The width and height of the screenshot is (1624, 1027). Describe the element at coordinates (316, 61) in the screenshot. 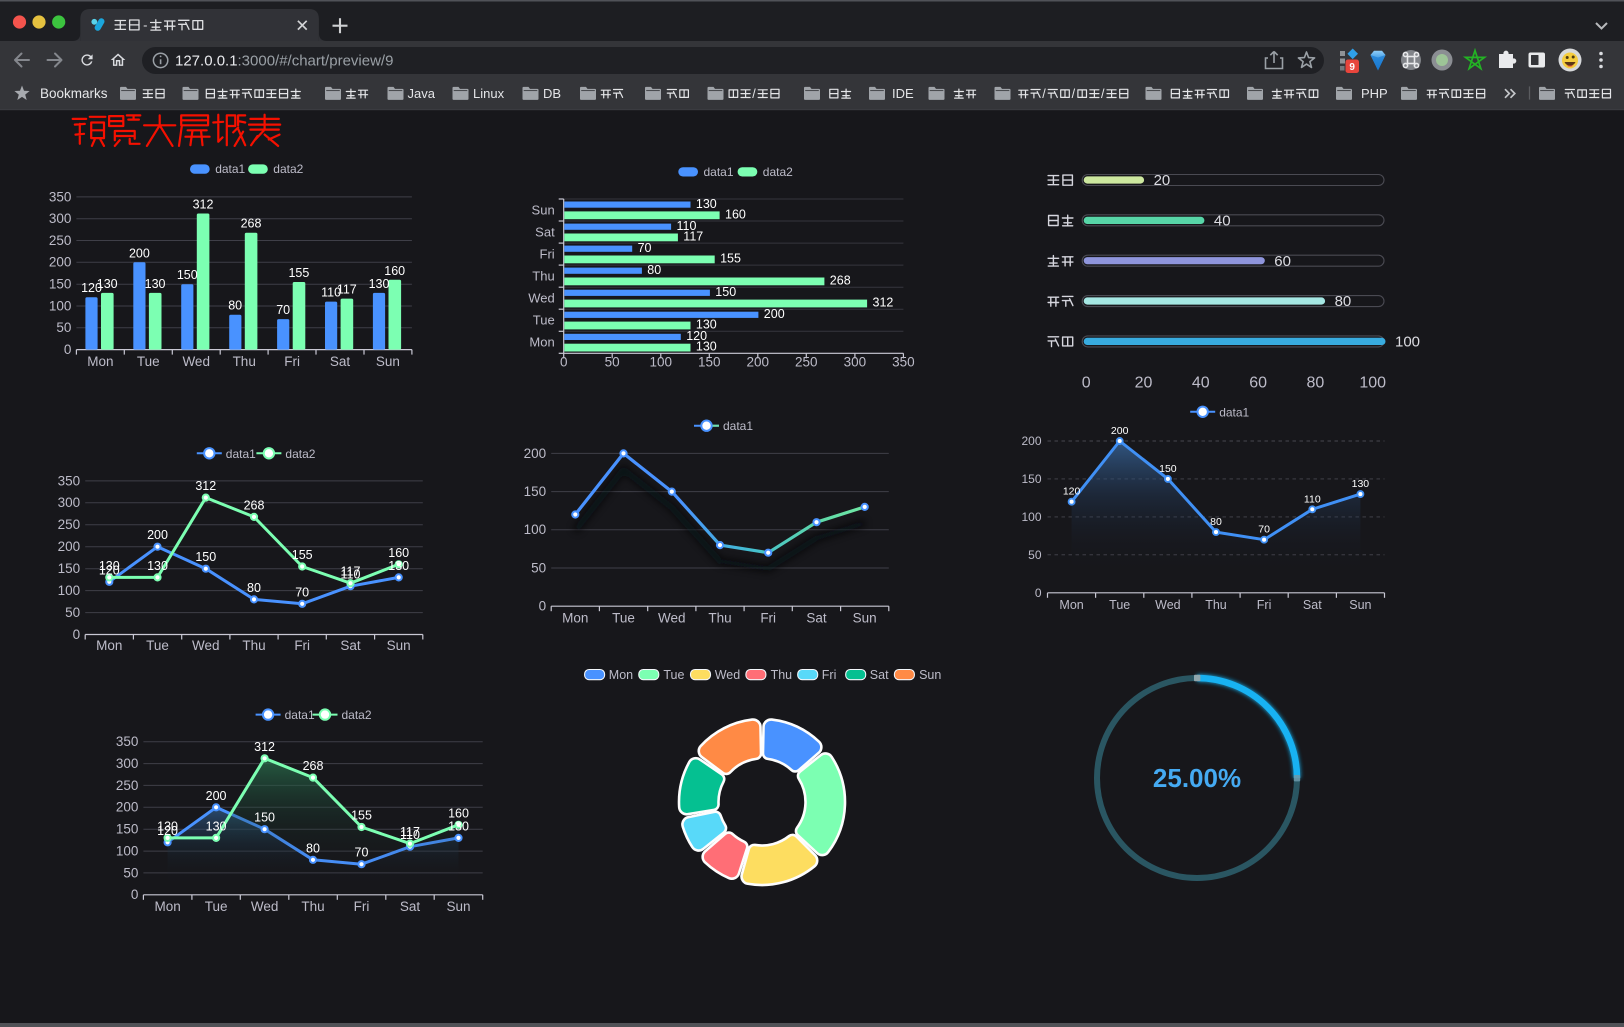

I see `svg-text: :3000/#/chart/preview/9` at that location.